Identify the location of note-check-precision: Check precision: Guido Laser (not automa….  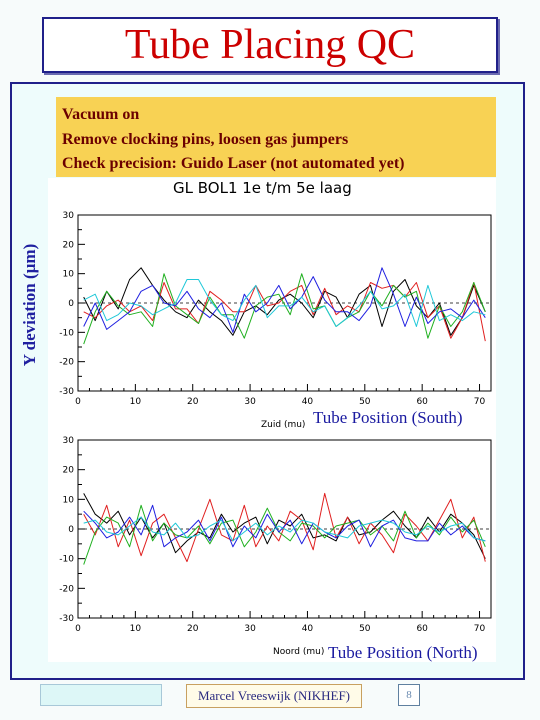
(233, 163).